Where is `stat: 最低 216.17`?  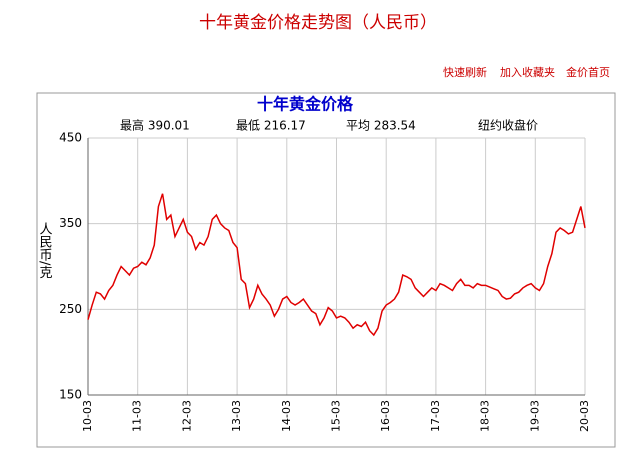
stat: 最低 216.17 is located at coordinates (271, 126).